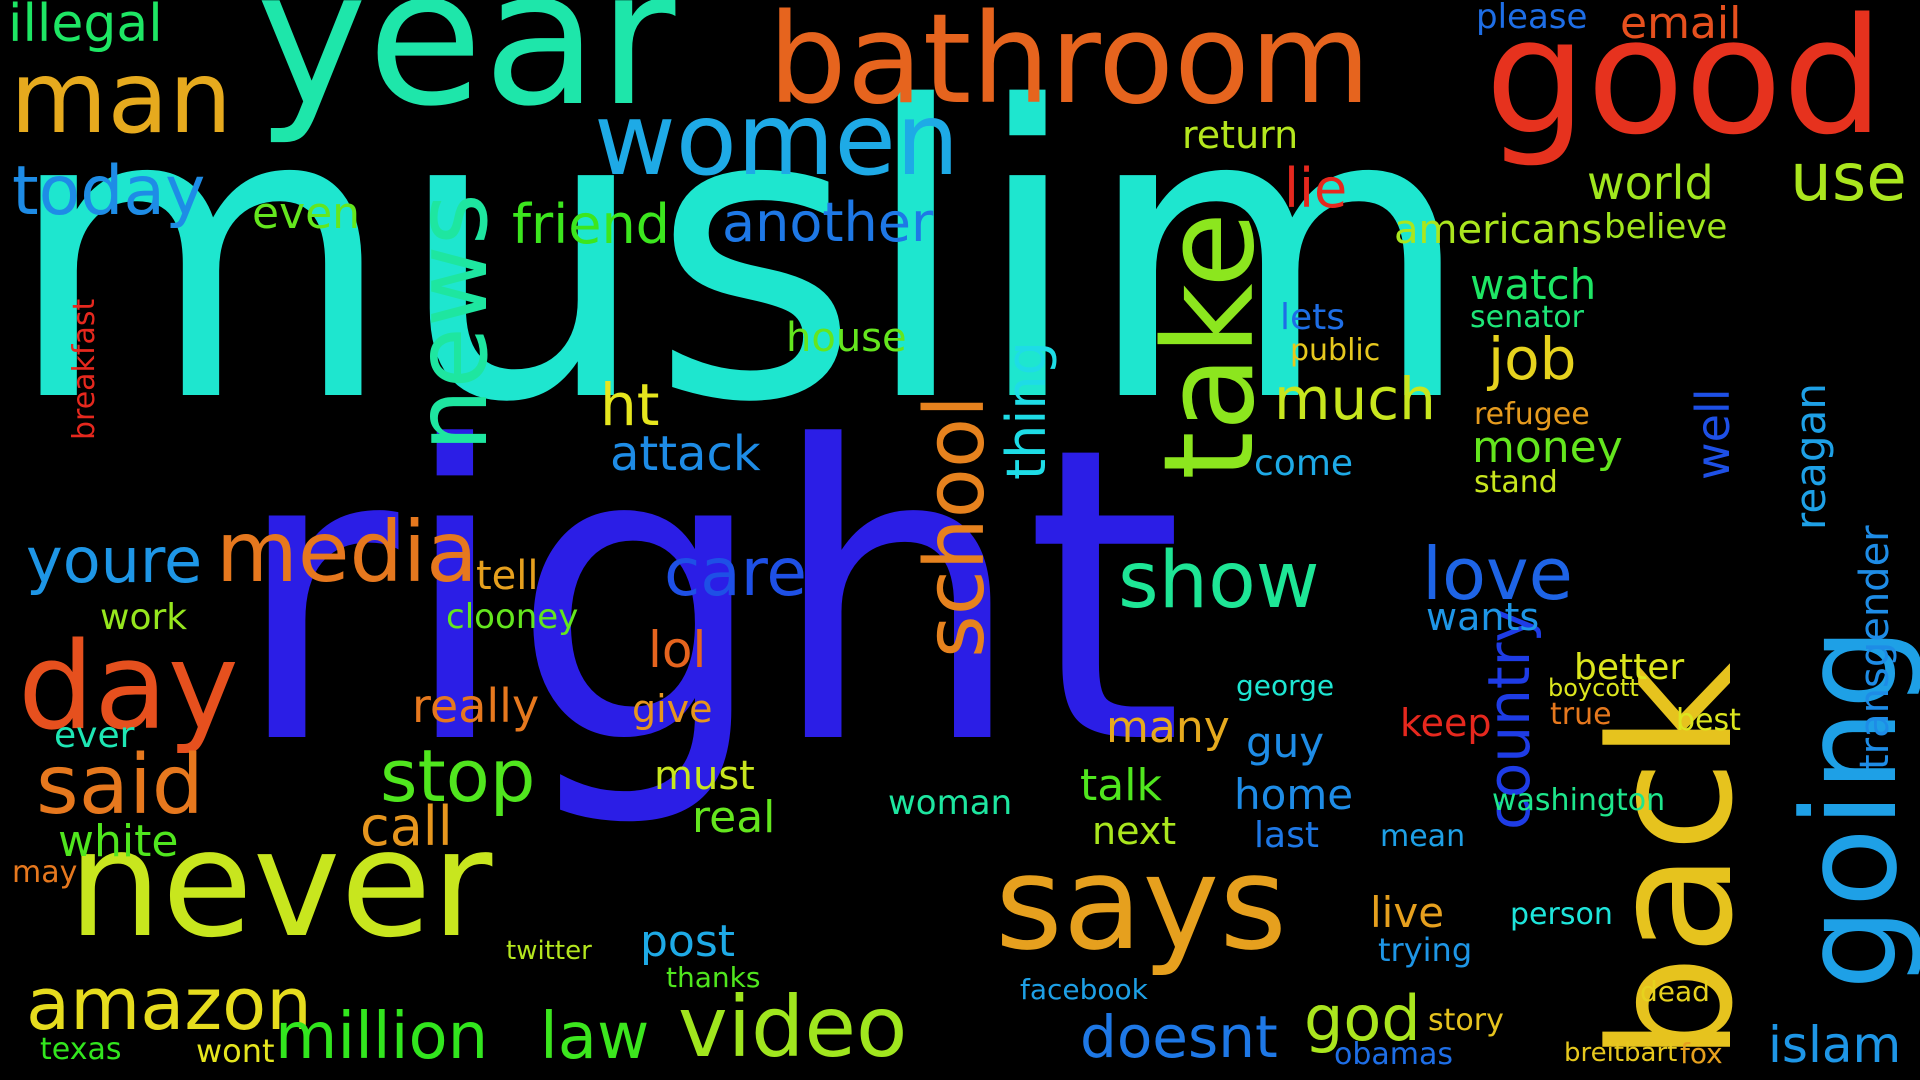 Image resolution: width=1920 pixels, height=1080 pixels. What do you see at coordinates (1561, 914) in the screenshot?
I see `word-cloud-word: person` at bounding box center [1561, 914].